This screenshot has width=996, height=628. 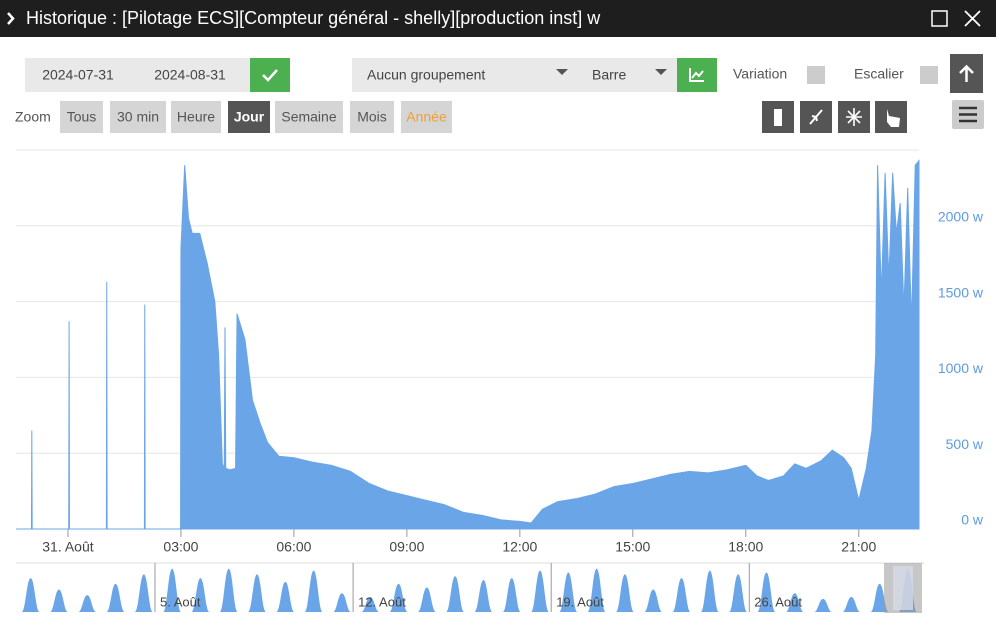 I want to click on y-tick-label: 500 w, so click(x=965, y=444).